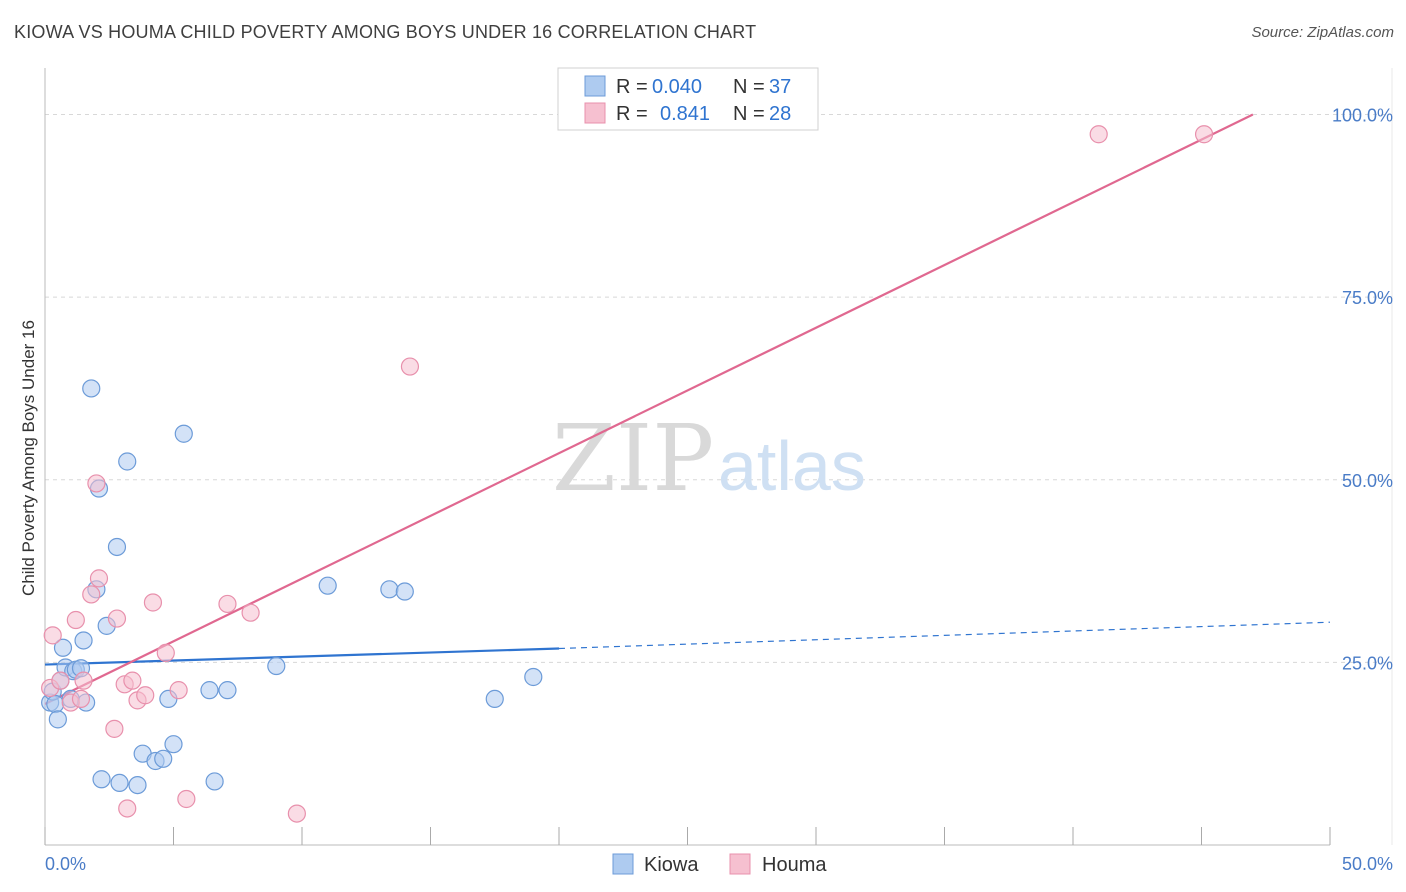 Image resolution: width=1406 pixels, height=892 pixels. What do you see at coordinates (632, 114) in the screenshot?
I see `legend-houma-r-label: R =` at bounding box center [632, 114].